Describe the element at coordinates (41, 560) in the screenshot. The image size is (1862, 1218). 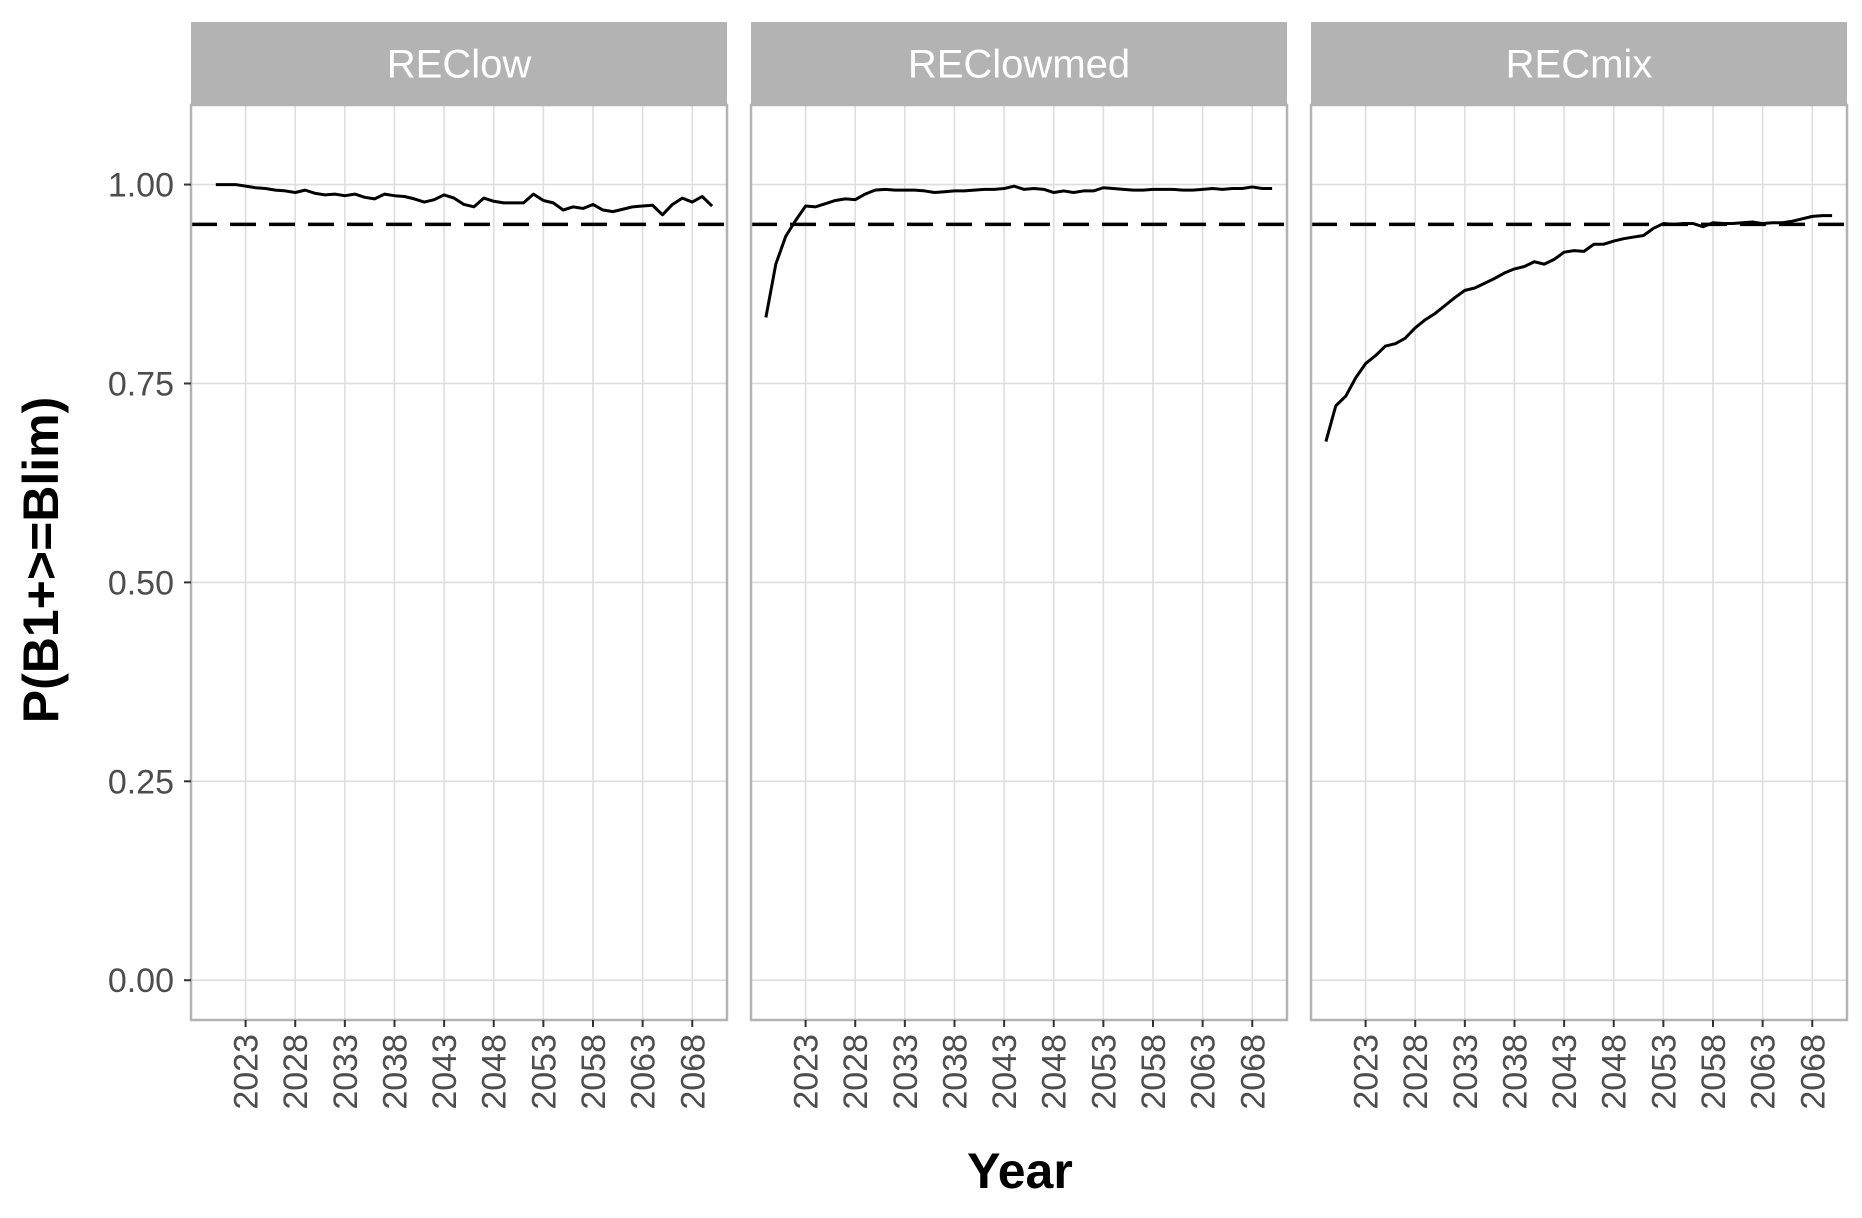
I see `y-axis-title: P(B1+>=Blim)` at that location.